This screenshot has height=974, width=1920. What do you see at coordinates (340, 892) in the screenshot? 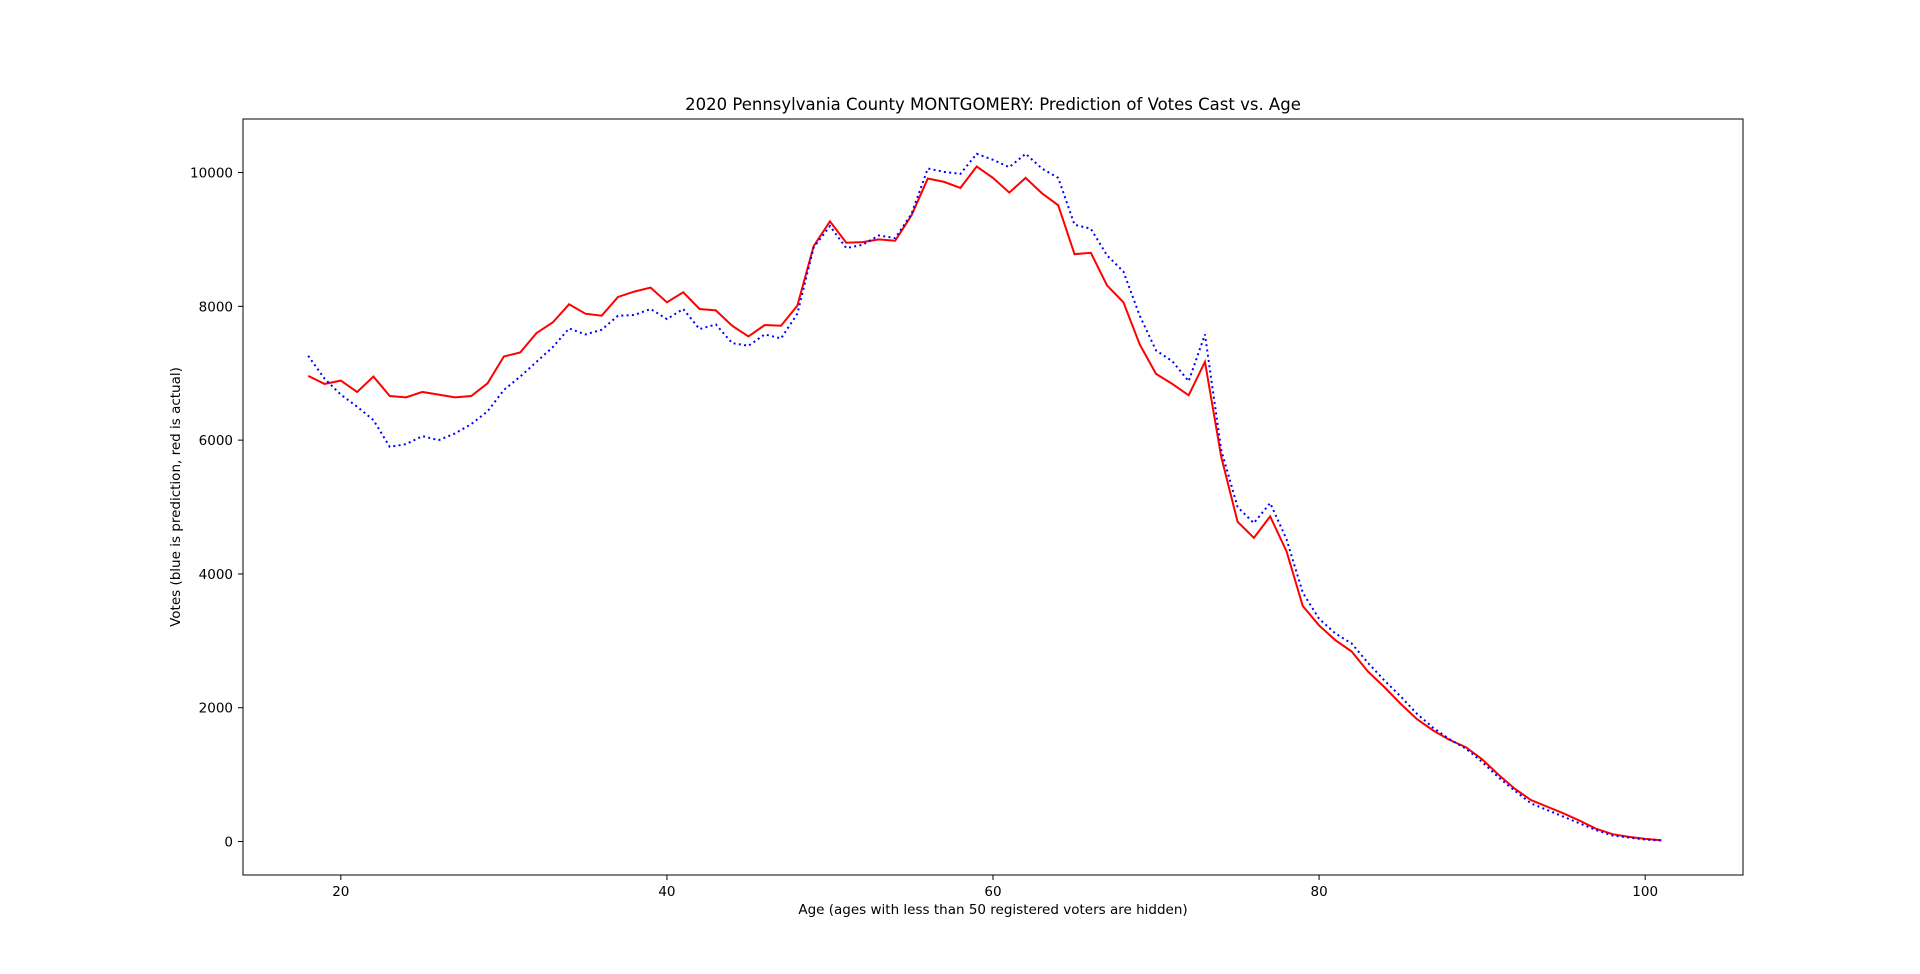
I see `x-tick-label: 20` at bounding box center [340, 892].